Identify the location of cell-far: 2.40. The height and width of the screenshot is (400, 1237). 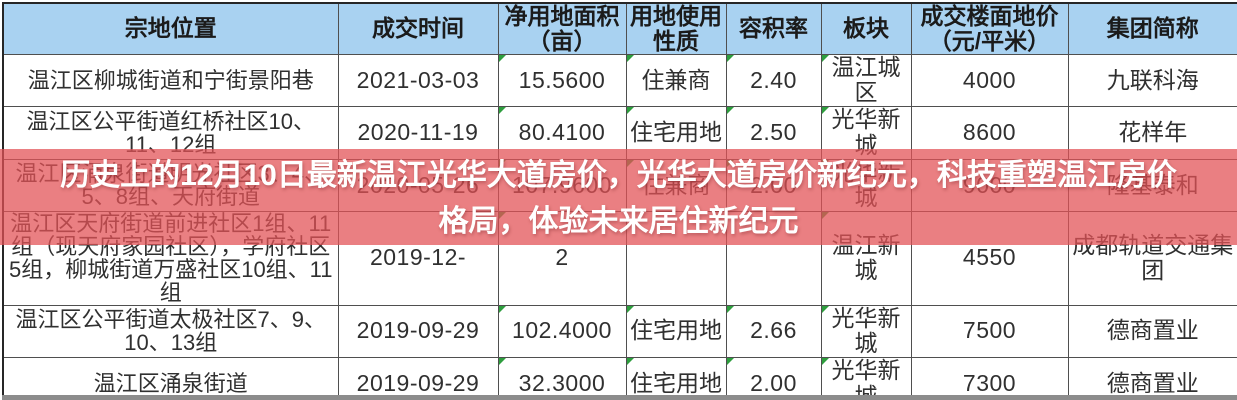
(773, 80).